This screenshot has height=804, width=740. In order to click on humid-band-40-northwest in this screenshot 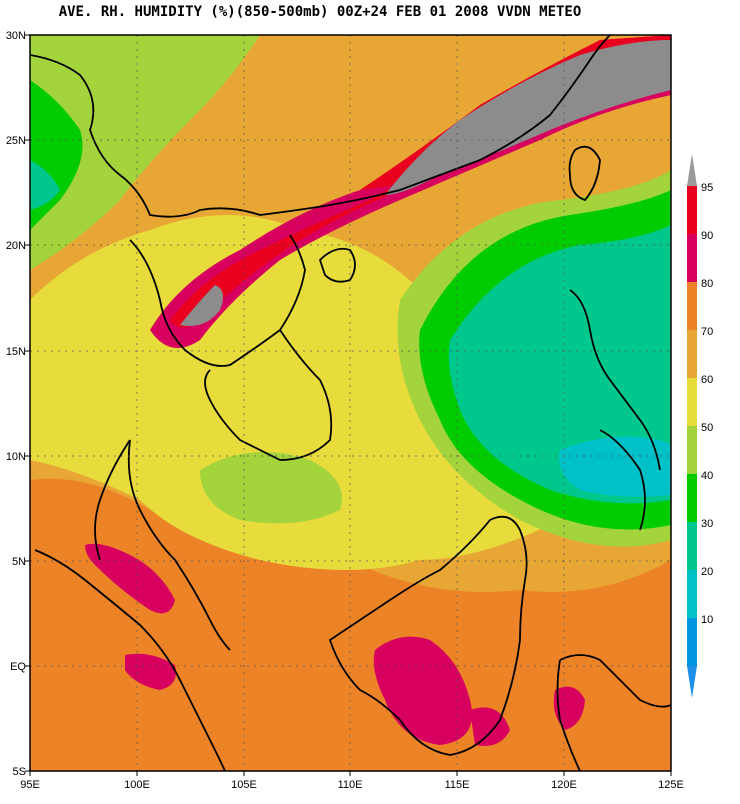, I will do `click(145, 152)`.